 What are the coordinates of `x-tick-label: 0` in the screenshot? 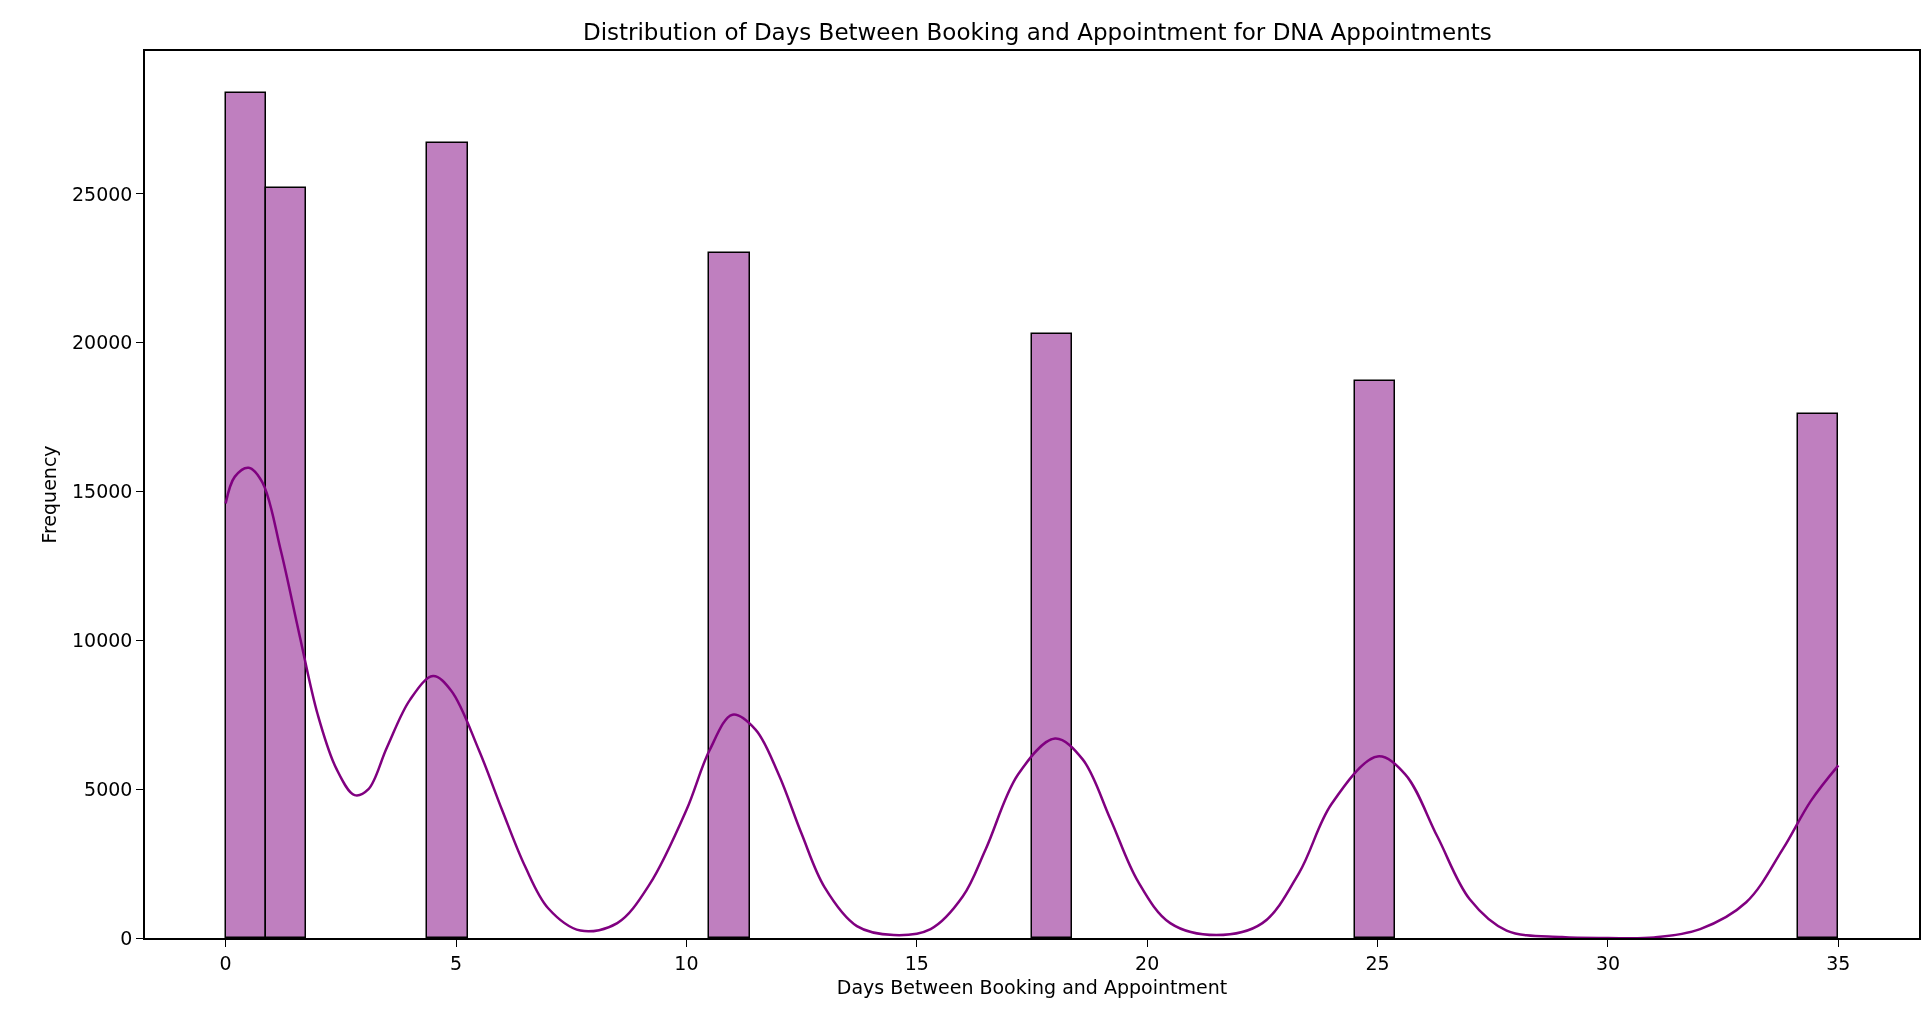 It's located at (225, 962).